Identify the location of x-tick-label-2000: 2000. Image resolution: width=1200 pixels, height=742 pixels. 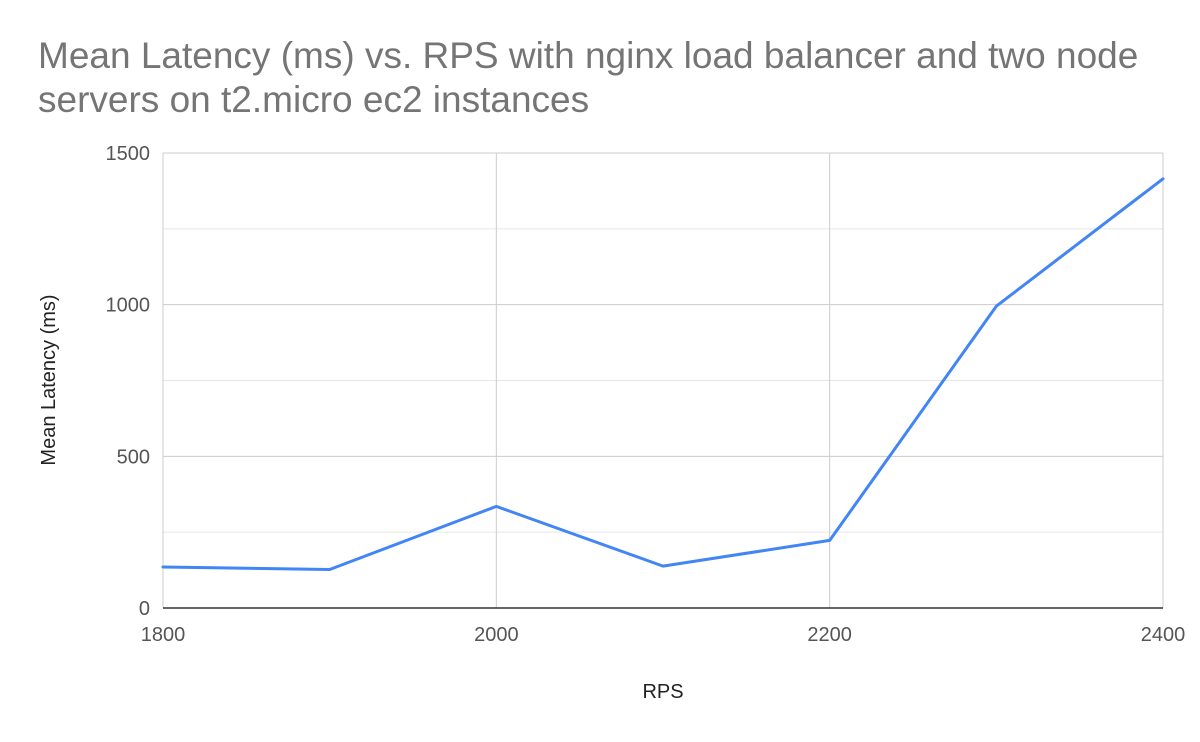
(496, 635).